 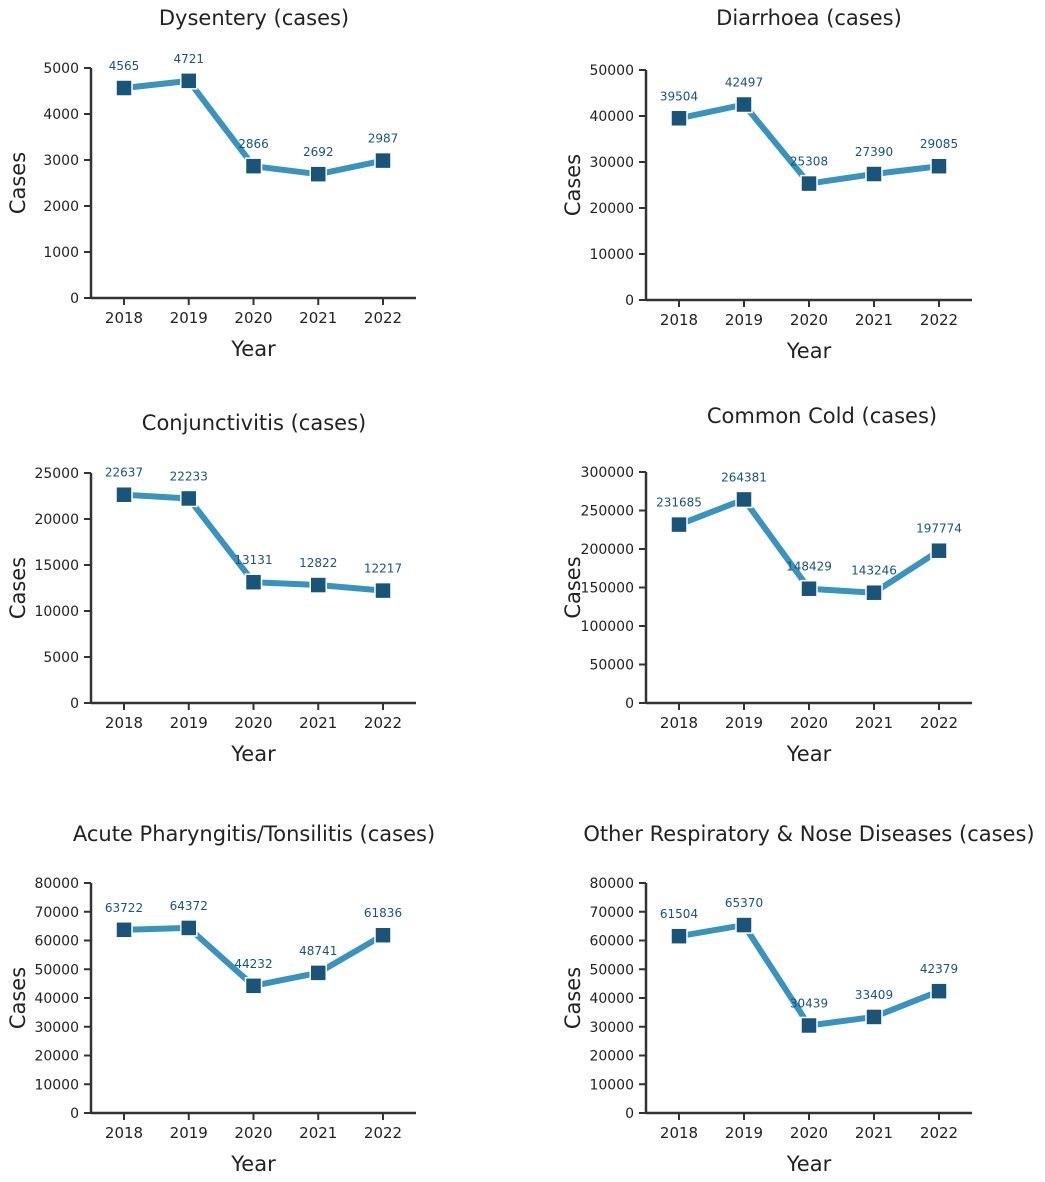 I want to click on data-label: 33409, so click(x=874, y=995).